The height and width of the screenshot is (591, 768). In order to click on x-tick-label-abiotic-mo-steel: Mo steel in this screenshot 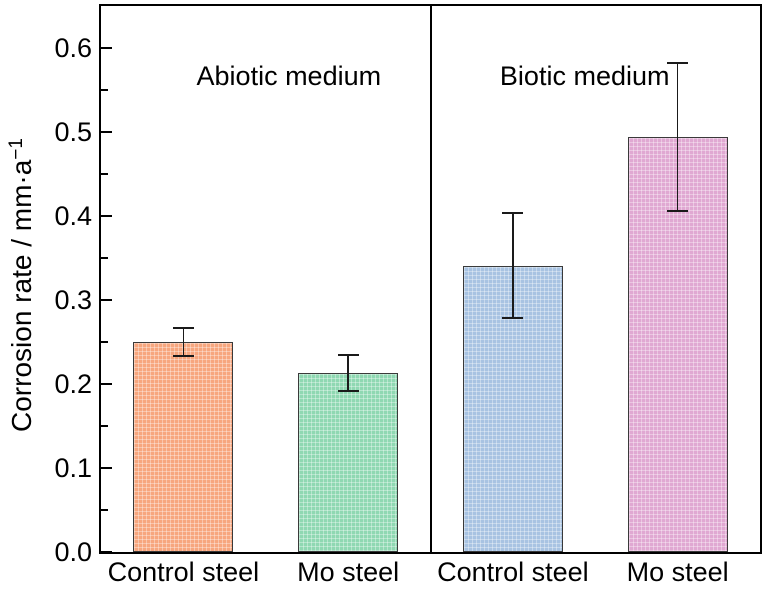, I will do `click(348, 572)`.